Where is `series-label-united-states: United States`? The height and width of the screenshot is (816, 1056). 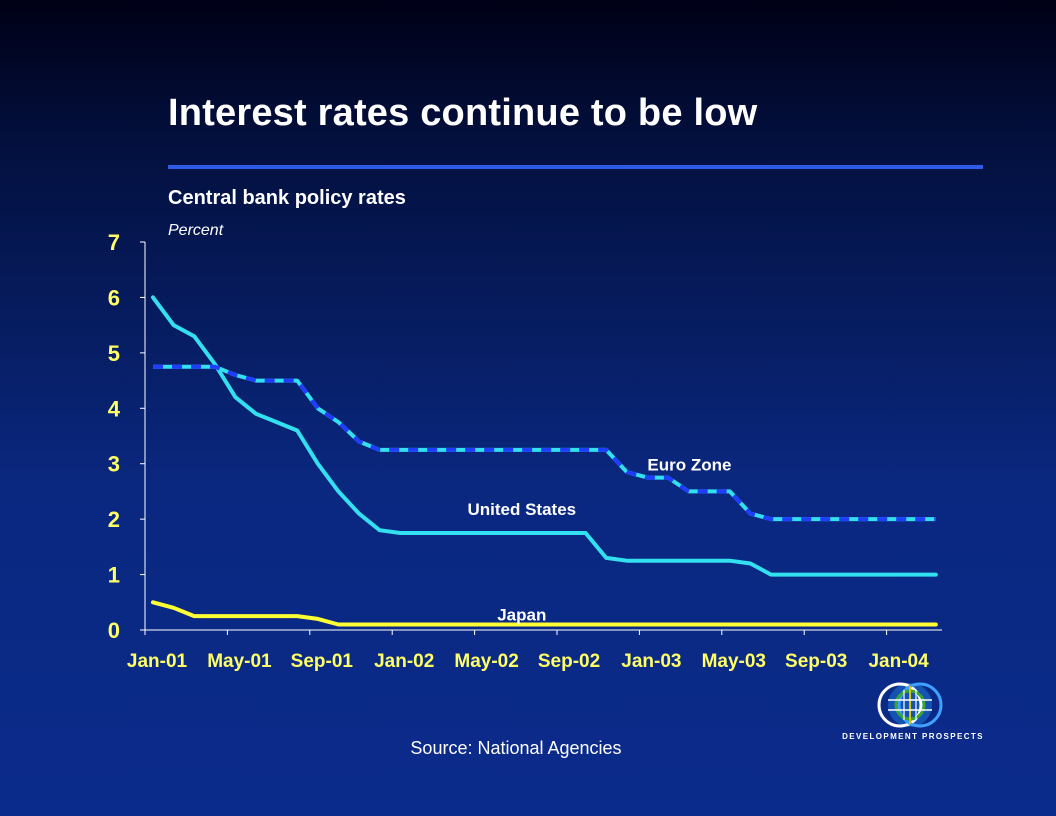
series-label-united-states: United States is located at coordinates (521, 509).